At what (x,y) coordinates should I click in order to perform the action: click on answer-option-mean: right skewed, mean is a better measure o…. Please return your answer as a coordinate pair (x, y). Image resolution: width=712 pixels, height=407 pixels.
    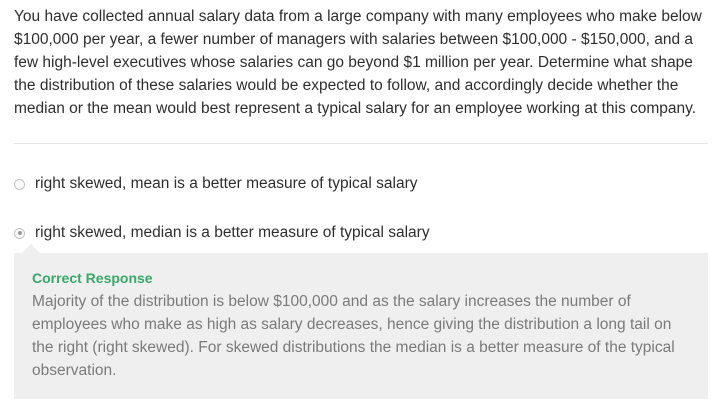
    Looking at the image, I should click on (216, 184).